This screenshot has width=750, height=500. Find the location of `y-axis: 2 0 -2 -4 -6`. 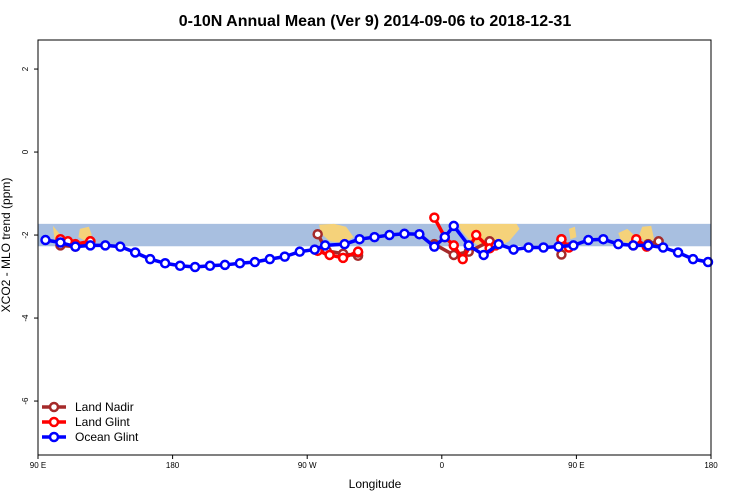

y-axis: 2 0 -2 -4 -6 is located at coordinates (29, 235).